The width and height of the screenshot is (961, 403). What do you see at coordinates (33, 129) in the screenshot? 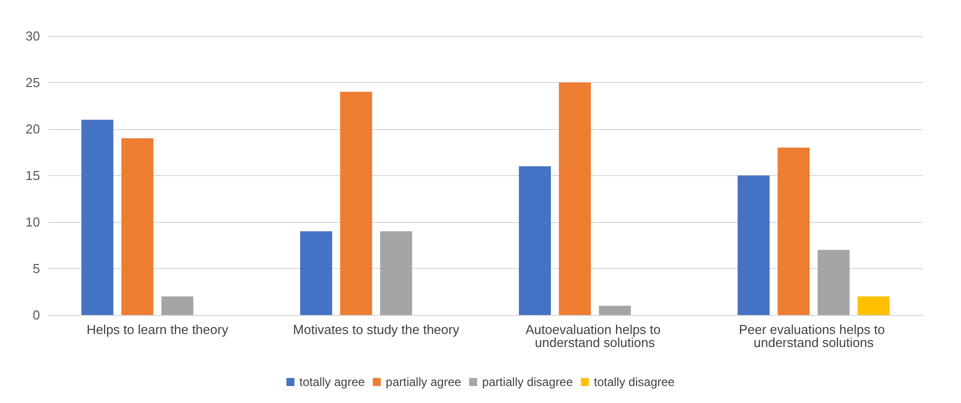
I see `y-tick-label: 20` at bounding box center [33, 129].